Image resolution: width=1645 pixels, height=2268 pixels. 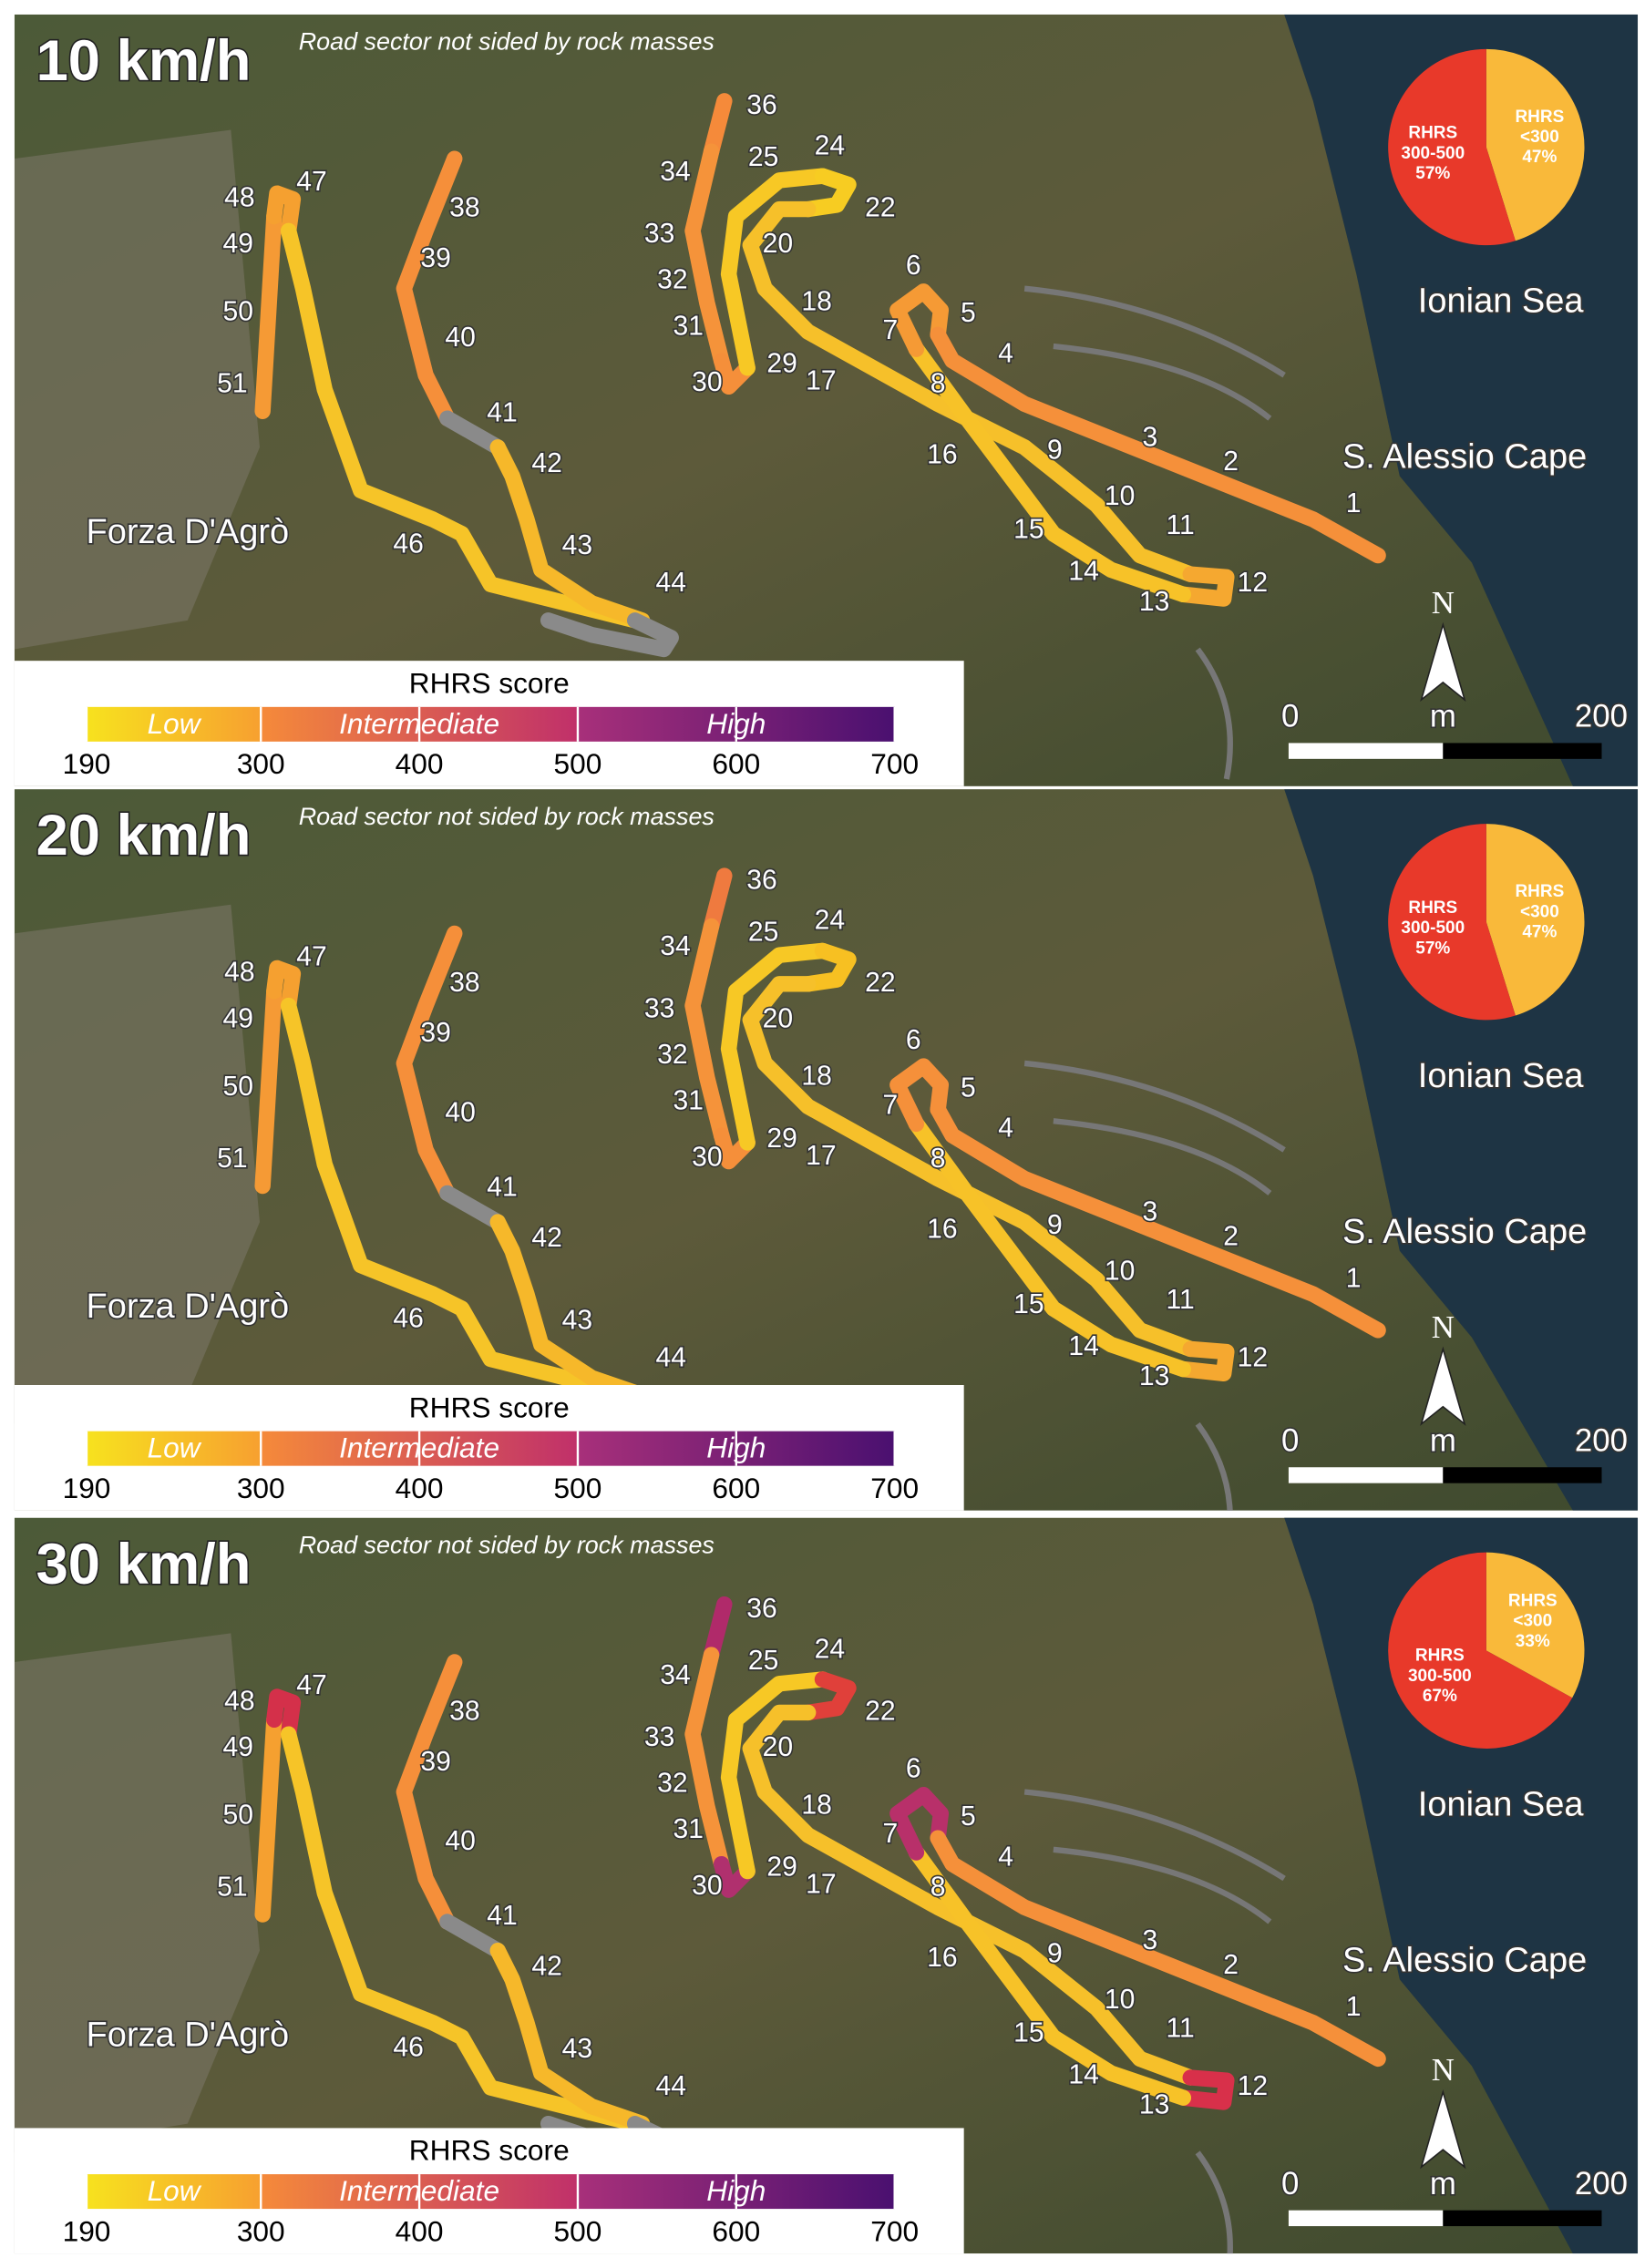 What do you see at coordinates (507, 816) in the screenshot?
I see `panel-note: Road sector not sided by rock masses` at bounding box center [507, 816].